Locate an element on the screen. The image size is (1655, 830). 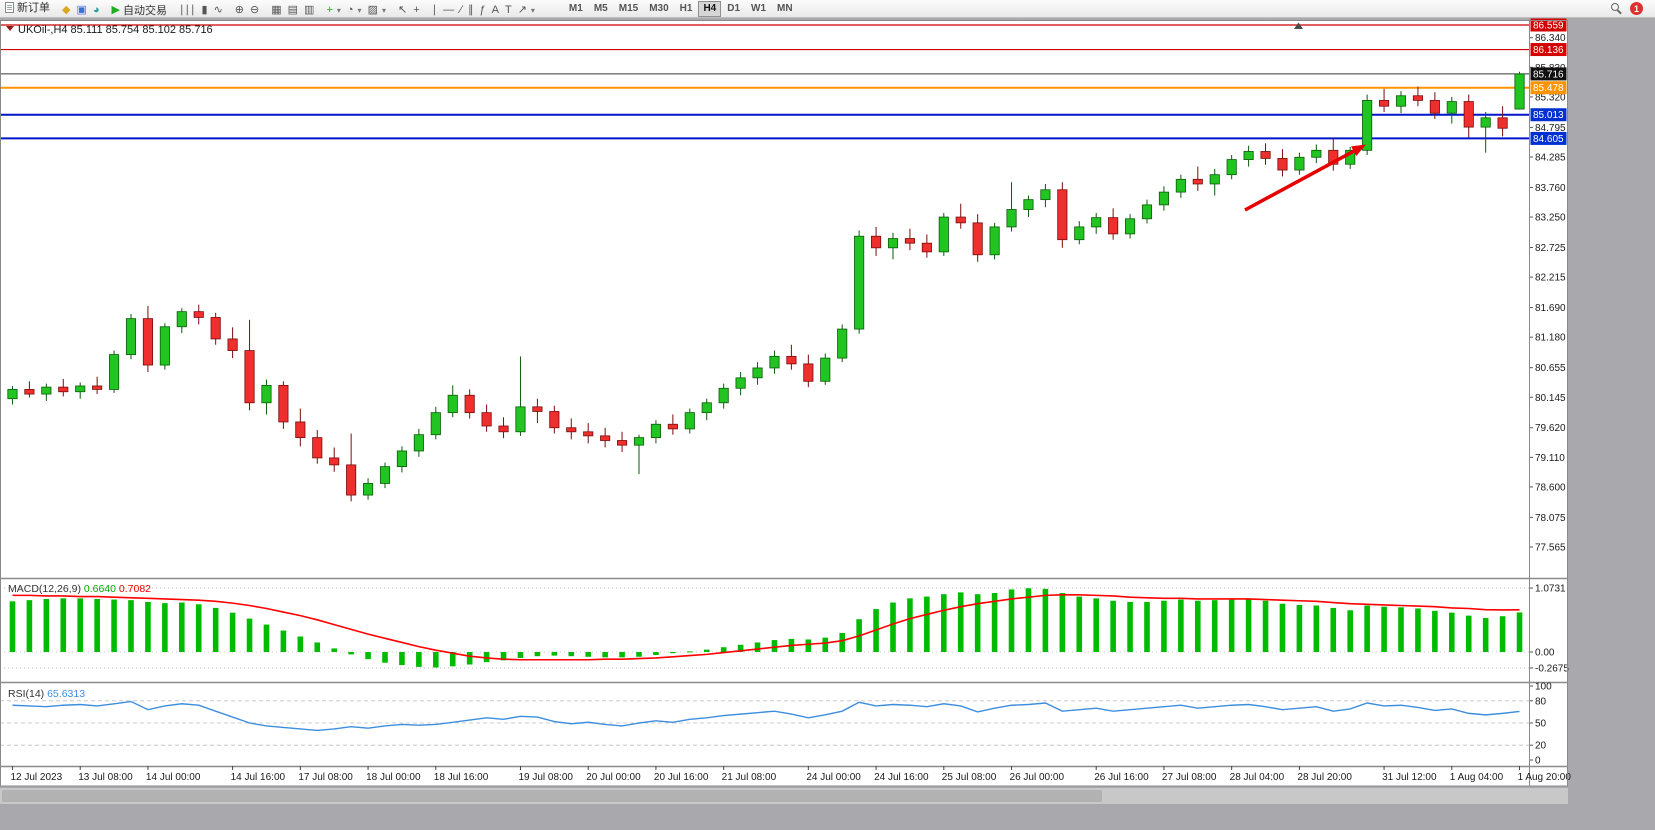
macd-label: MACD(12,26,9) 0.6640 0.7082 is located at coordinates (79, 589).